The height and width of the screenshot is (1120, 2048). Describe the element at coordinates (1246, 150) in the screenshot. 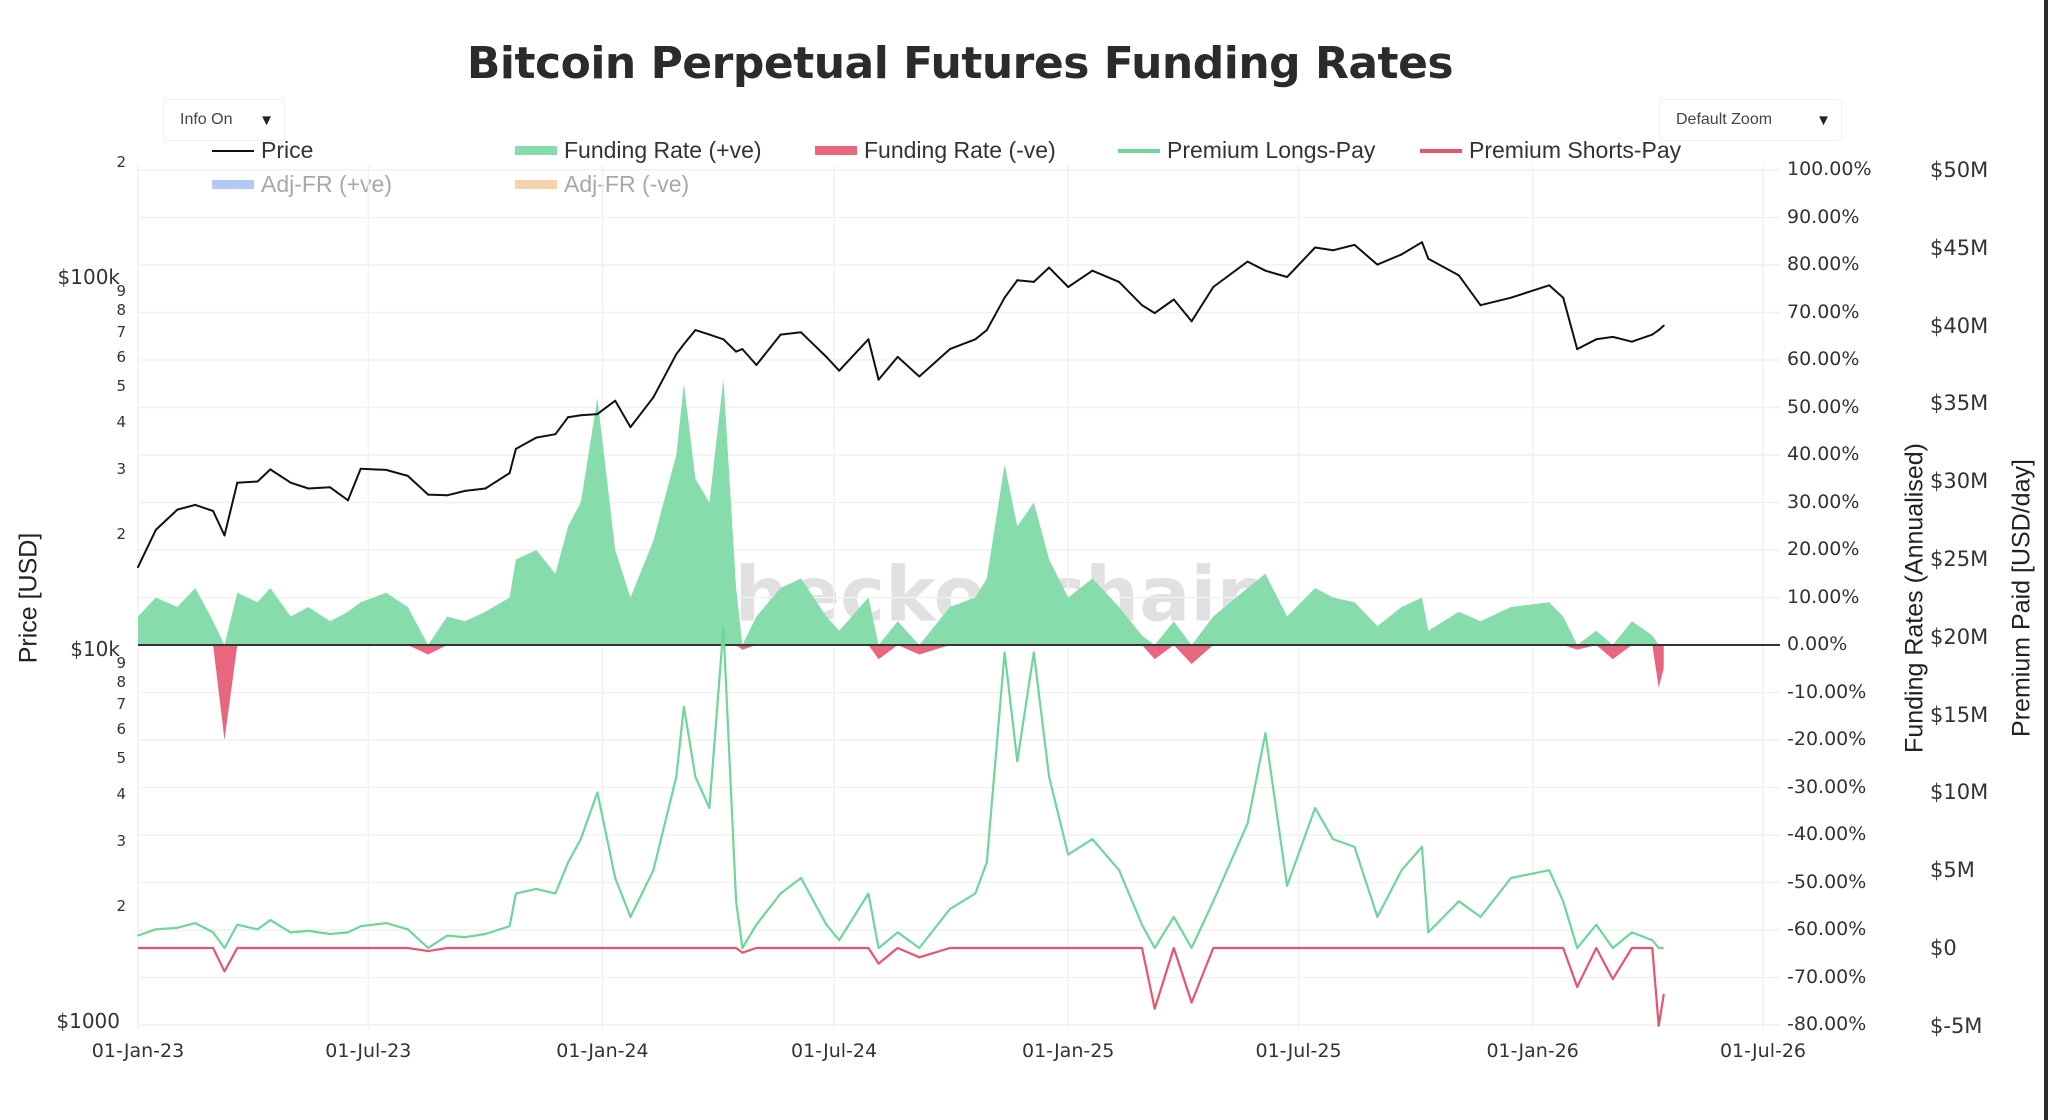

I see `legend-item-premium-longs-pay: Premium Longs-Pay` at that location.